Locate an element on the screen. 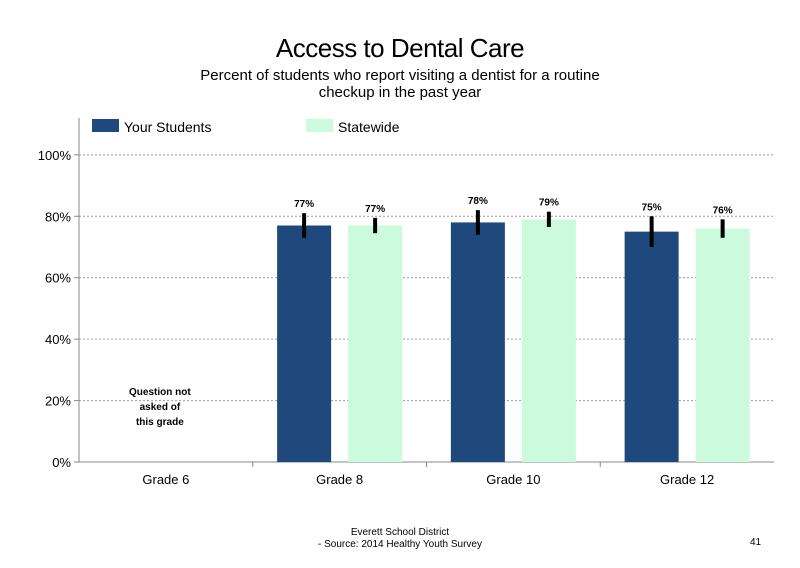 The width and height of the screenshot is (800, 568). x-tick-label: Grade 6 is located at coordinates (165, 479).